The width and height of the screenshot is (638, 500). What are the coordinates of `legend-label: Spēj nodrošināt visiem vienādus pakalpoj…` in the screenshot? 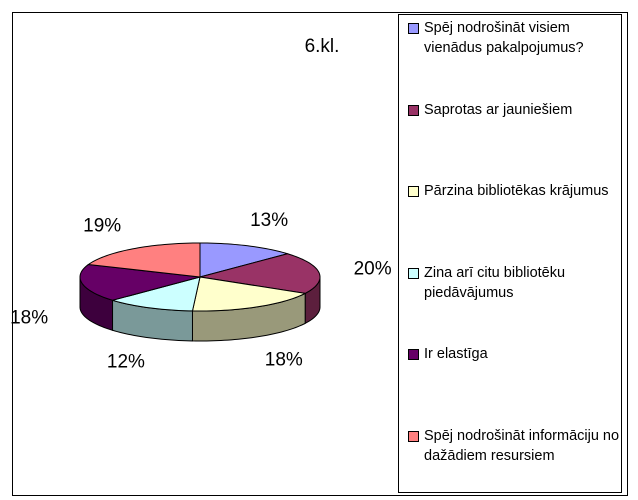 It's located at (504, 38).